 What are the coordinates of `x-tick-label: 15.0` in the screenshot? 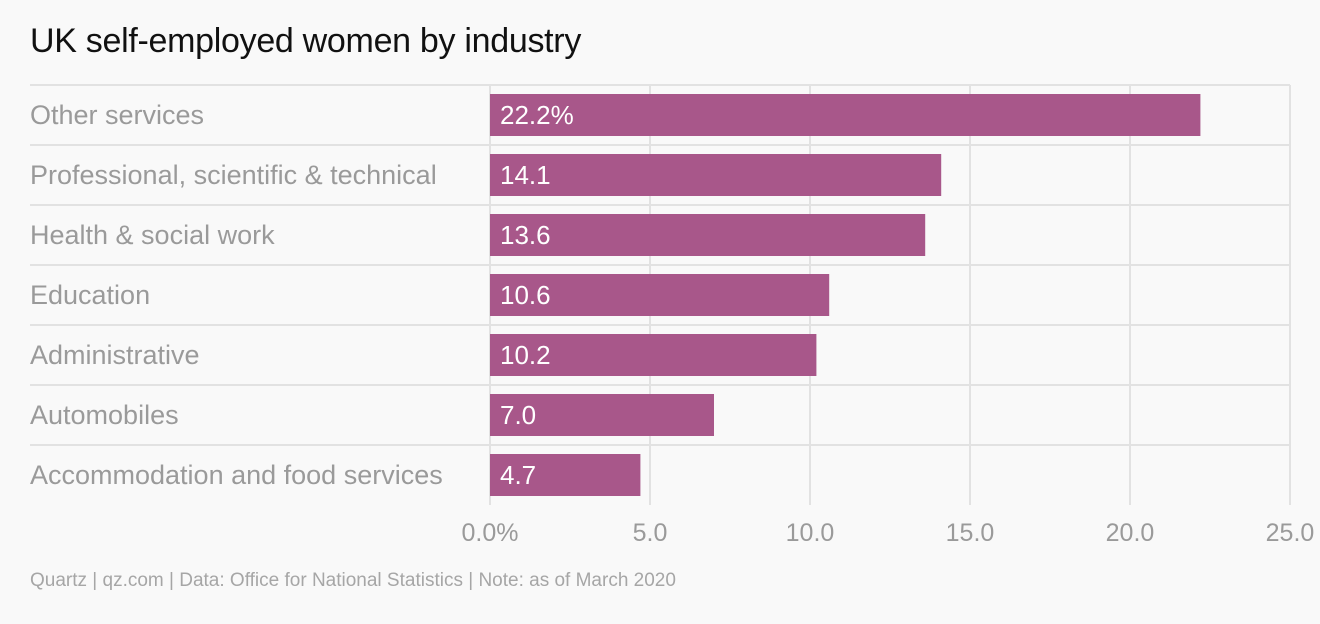 It's located at (970, 533).